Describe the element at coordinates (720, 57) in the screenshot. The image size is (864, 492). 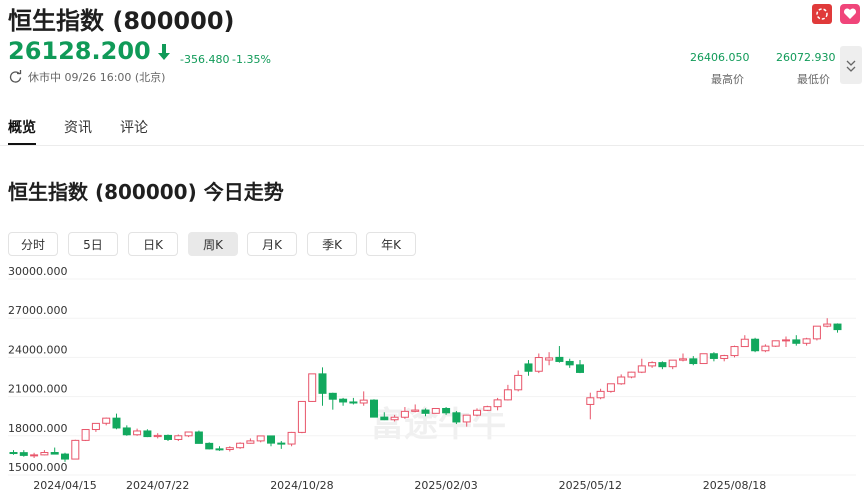
I see `high-value: 26406.050` at that location.